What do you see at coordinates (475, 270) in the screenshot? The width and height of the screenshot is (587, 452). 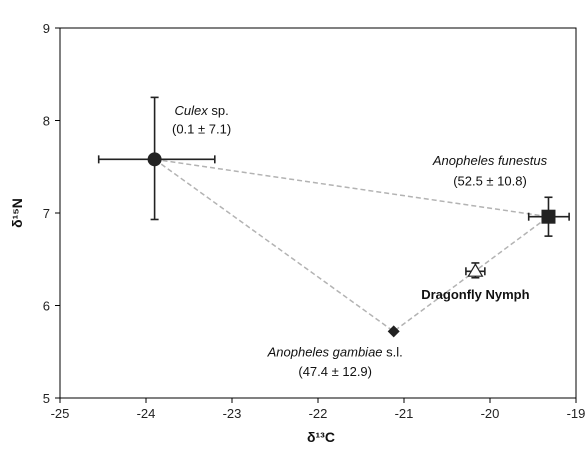 I see `dragonfly-nymph-marker` at bounding box center [475, 270].